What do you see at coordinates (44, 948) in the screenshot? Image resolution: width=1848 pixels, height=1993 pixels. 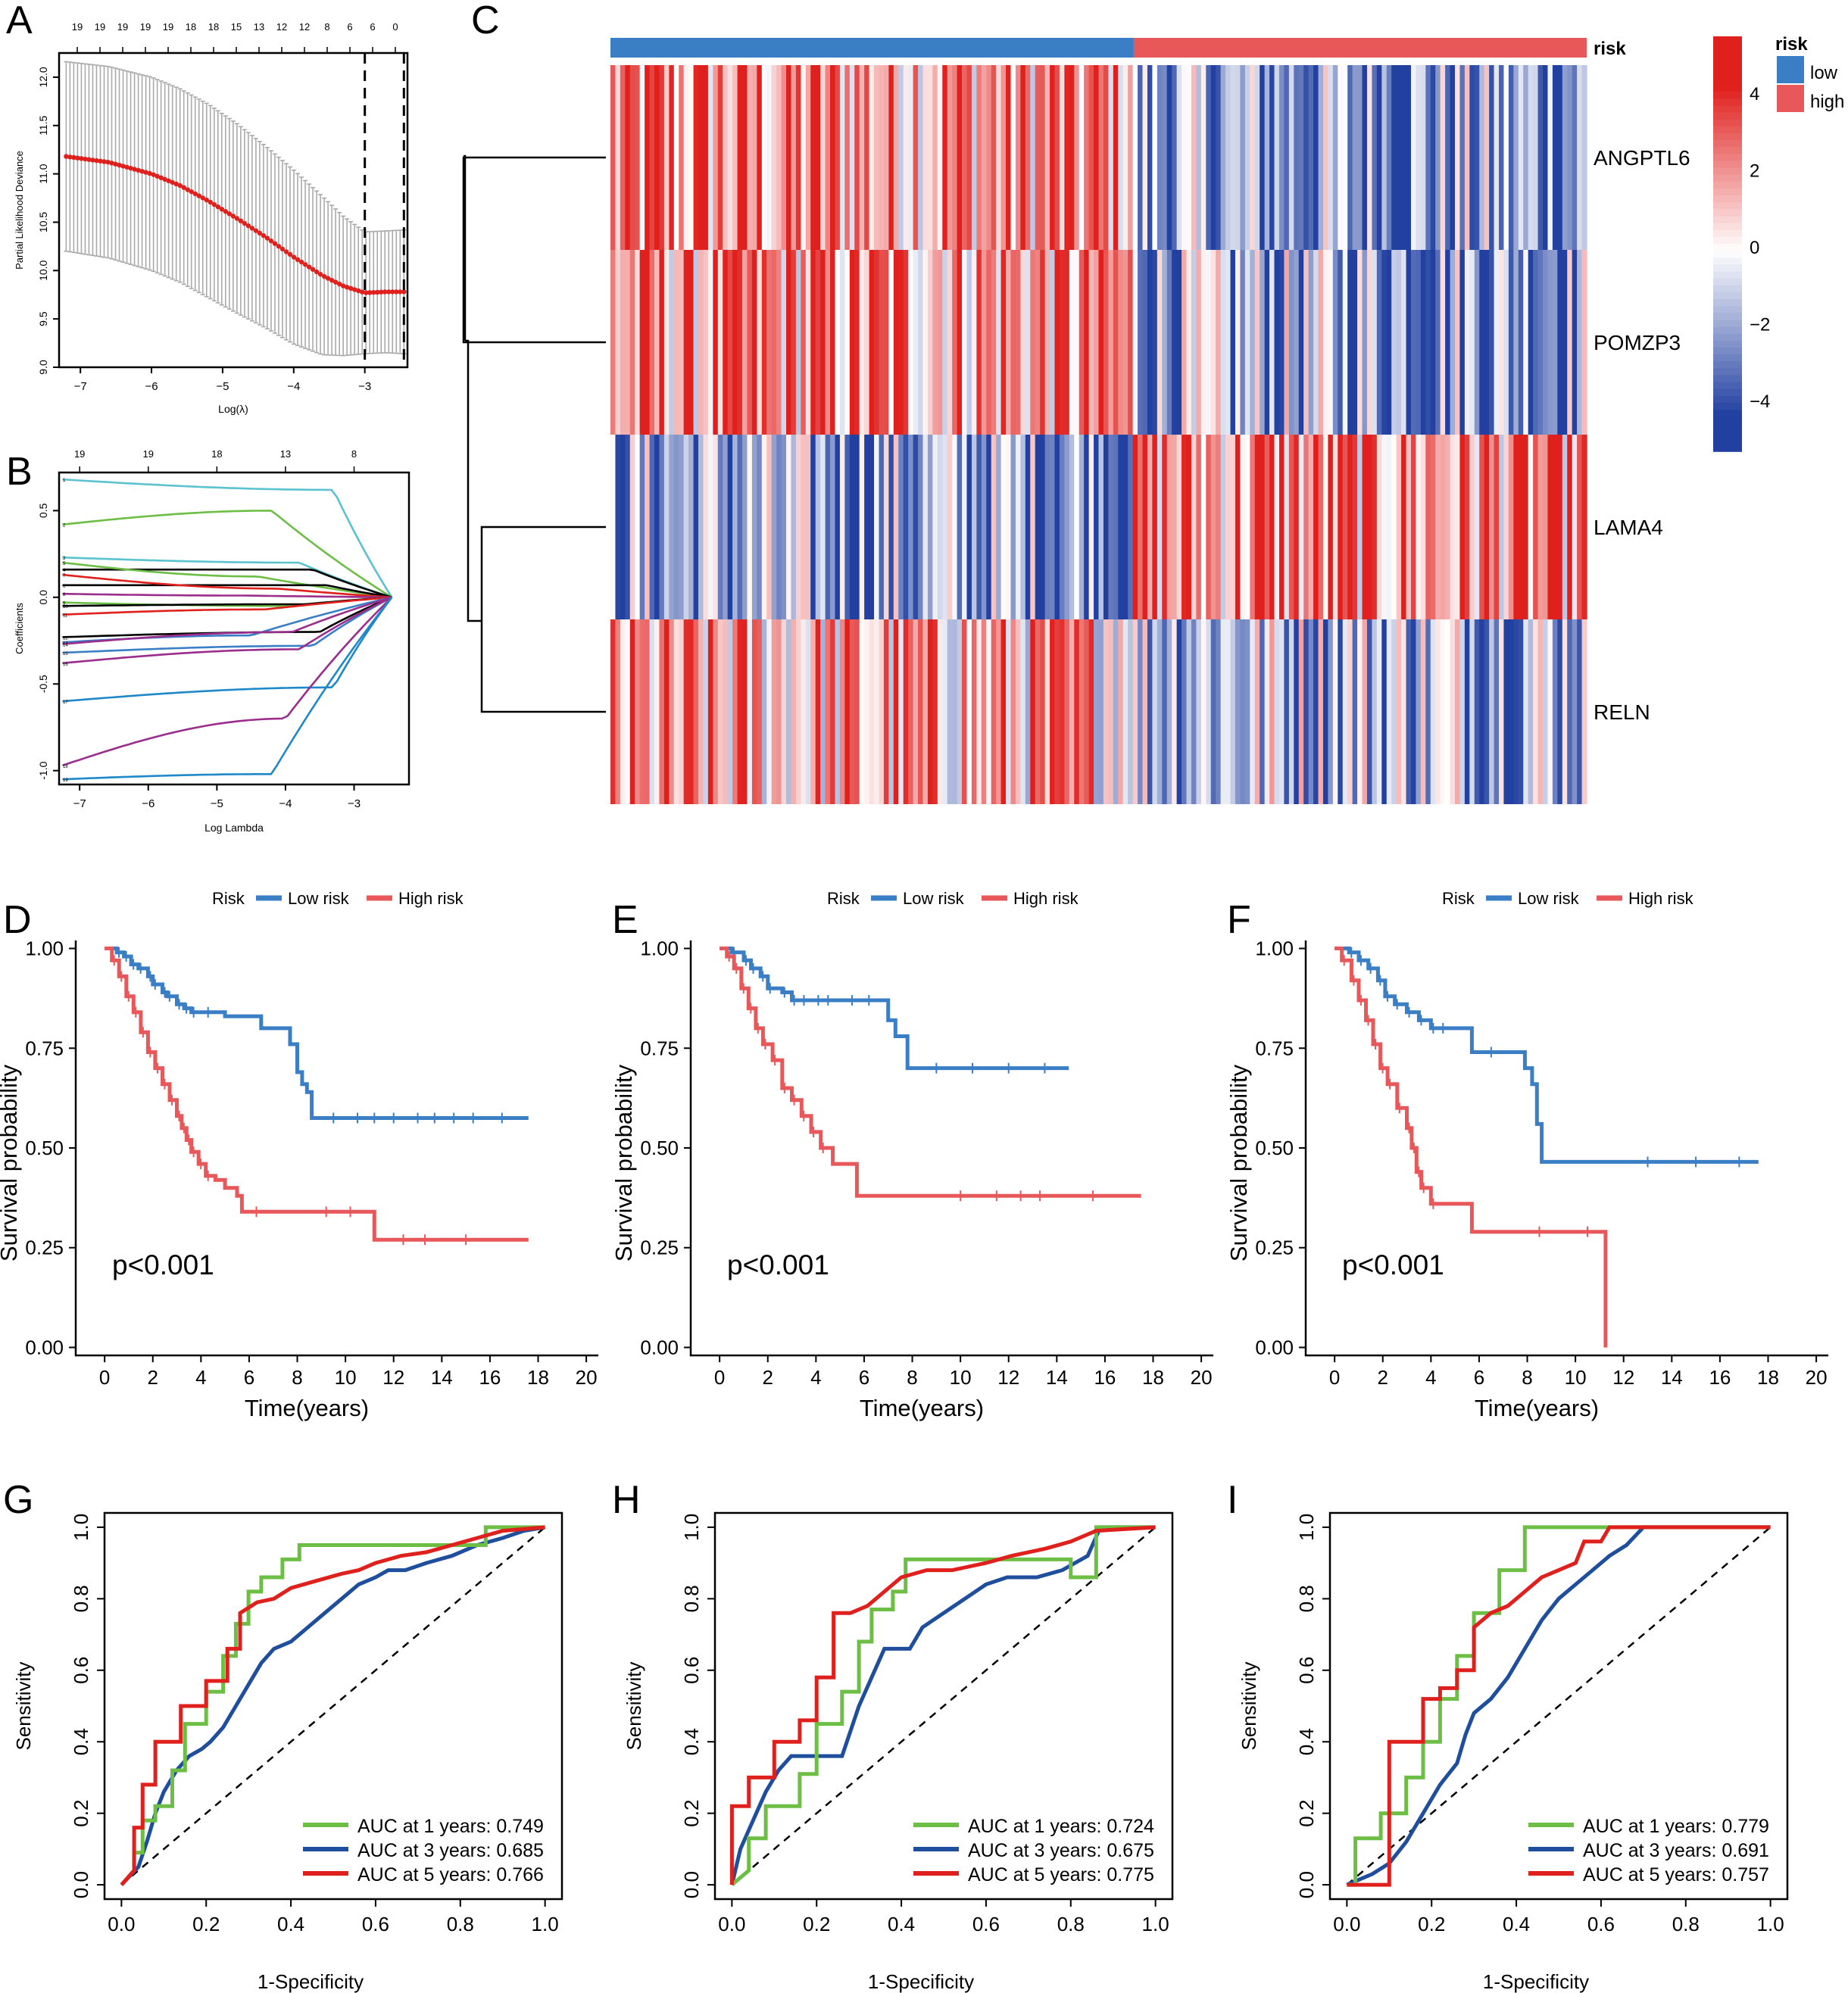 I see `panel-d-ytick-label: 1.00` at bounding box center [44, 948].